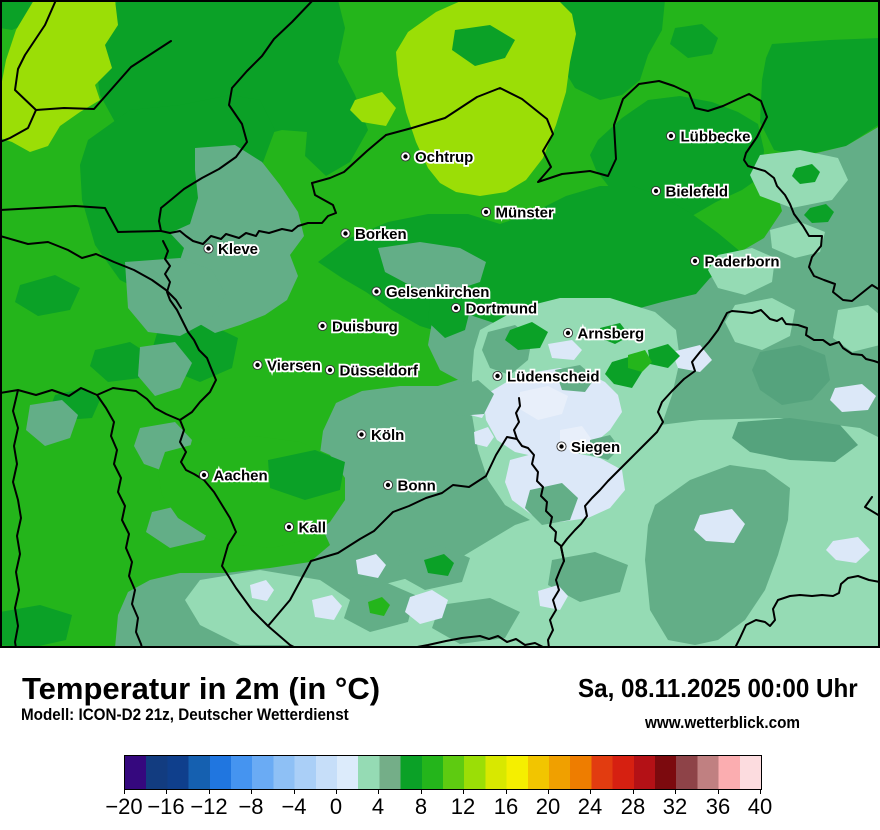 This screenshot has width=880, height=830. Describe the element at coordinates (387, 435) in the screenshot. I see `svg-text: Köln` at that location.